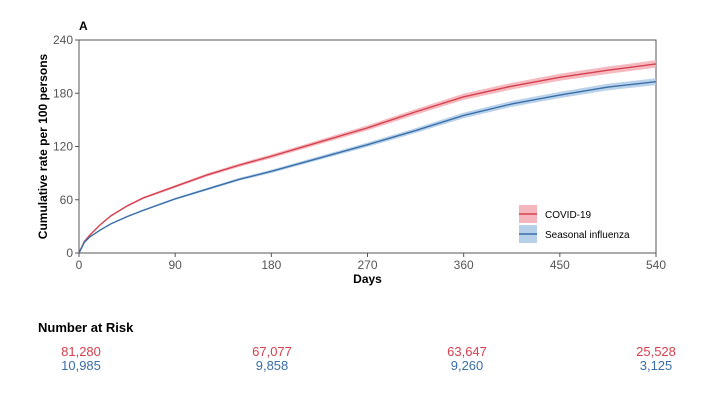  I want to click on y-tick-label: 180, so click(63, 93).